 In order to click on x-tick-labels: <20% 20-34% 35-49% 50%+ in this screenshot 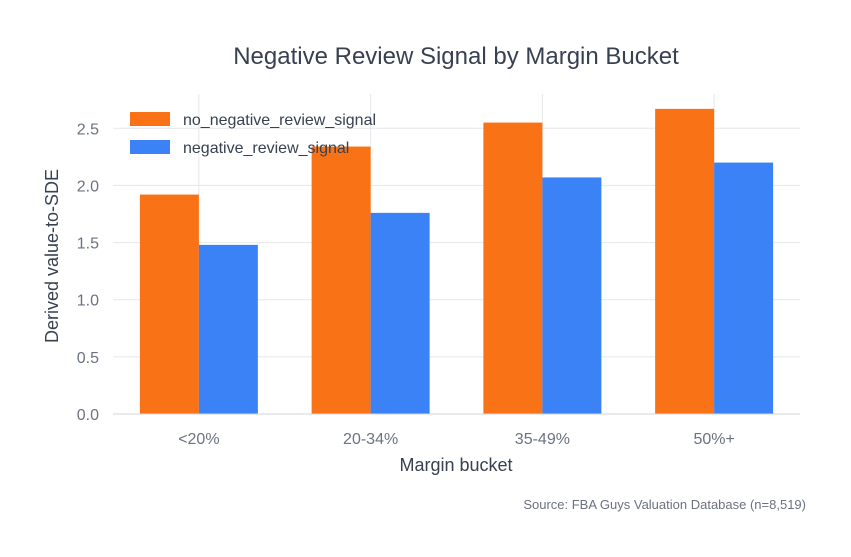, I will do `click(456, 439)`.